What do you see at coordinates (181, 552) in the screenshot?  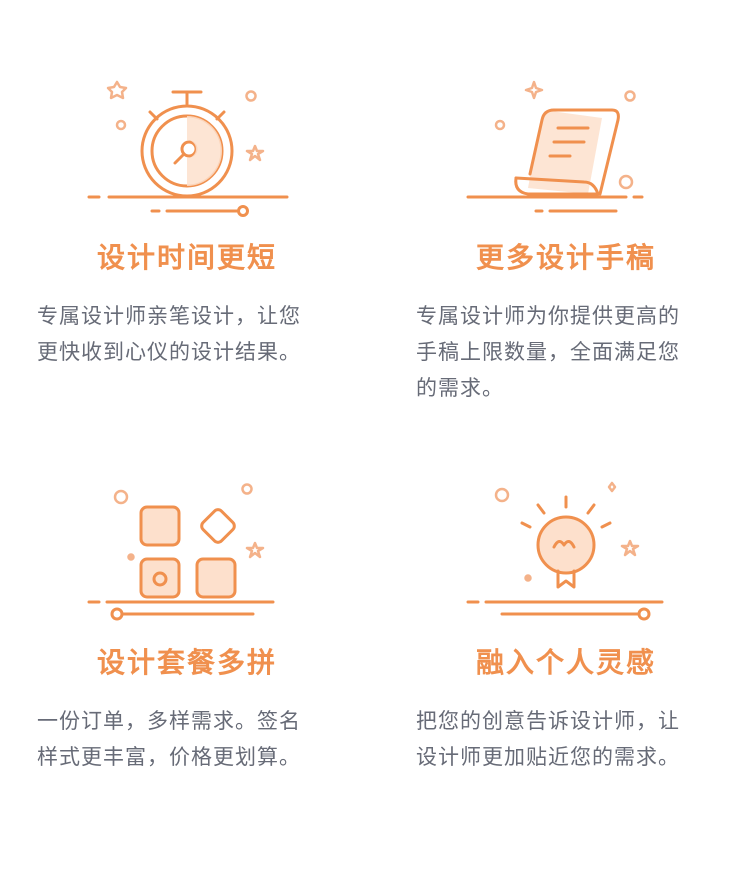 I see `blocks-icon` at bounding box center [181, 552].